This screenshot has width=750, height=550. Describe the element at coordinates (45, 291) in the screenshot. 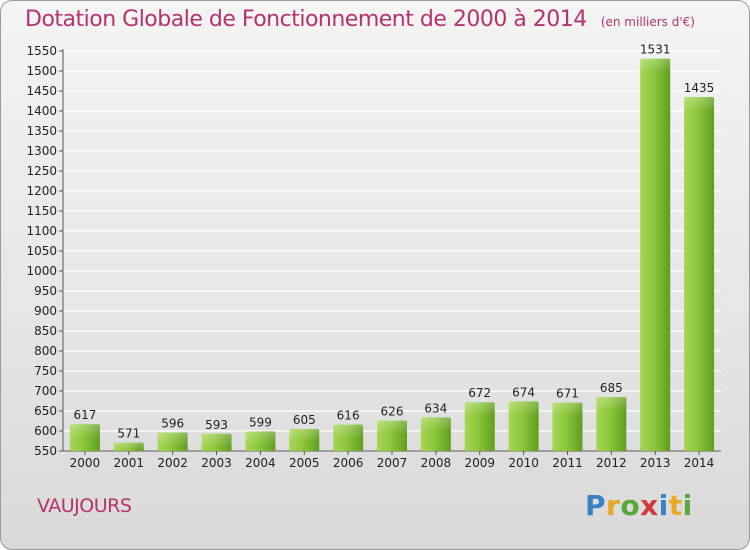

I see `y-tick-label: 950` at that location.